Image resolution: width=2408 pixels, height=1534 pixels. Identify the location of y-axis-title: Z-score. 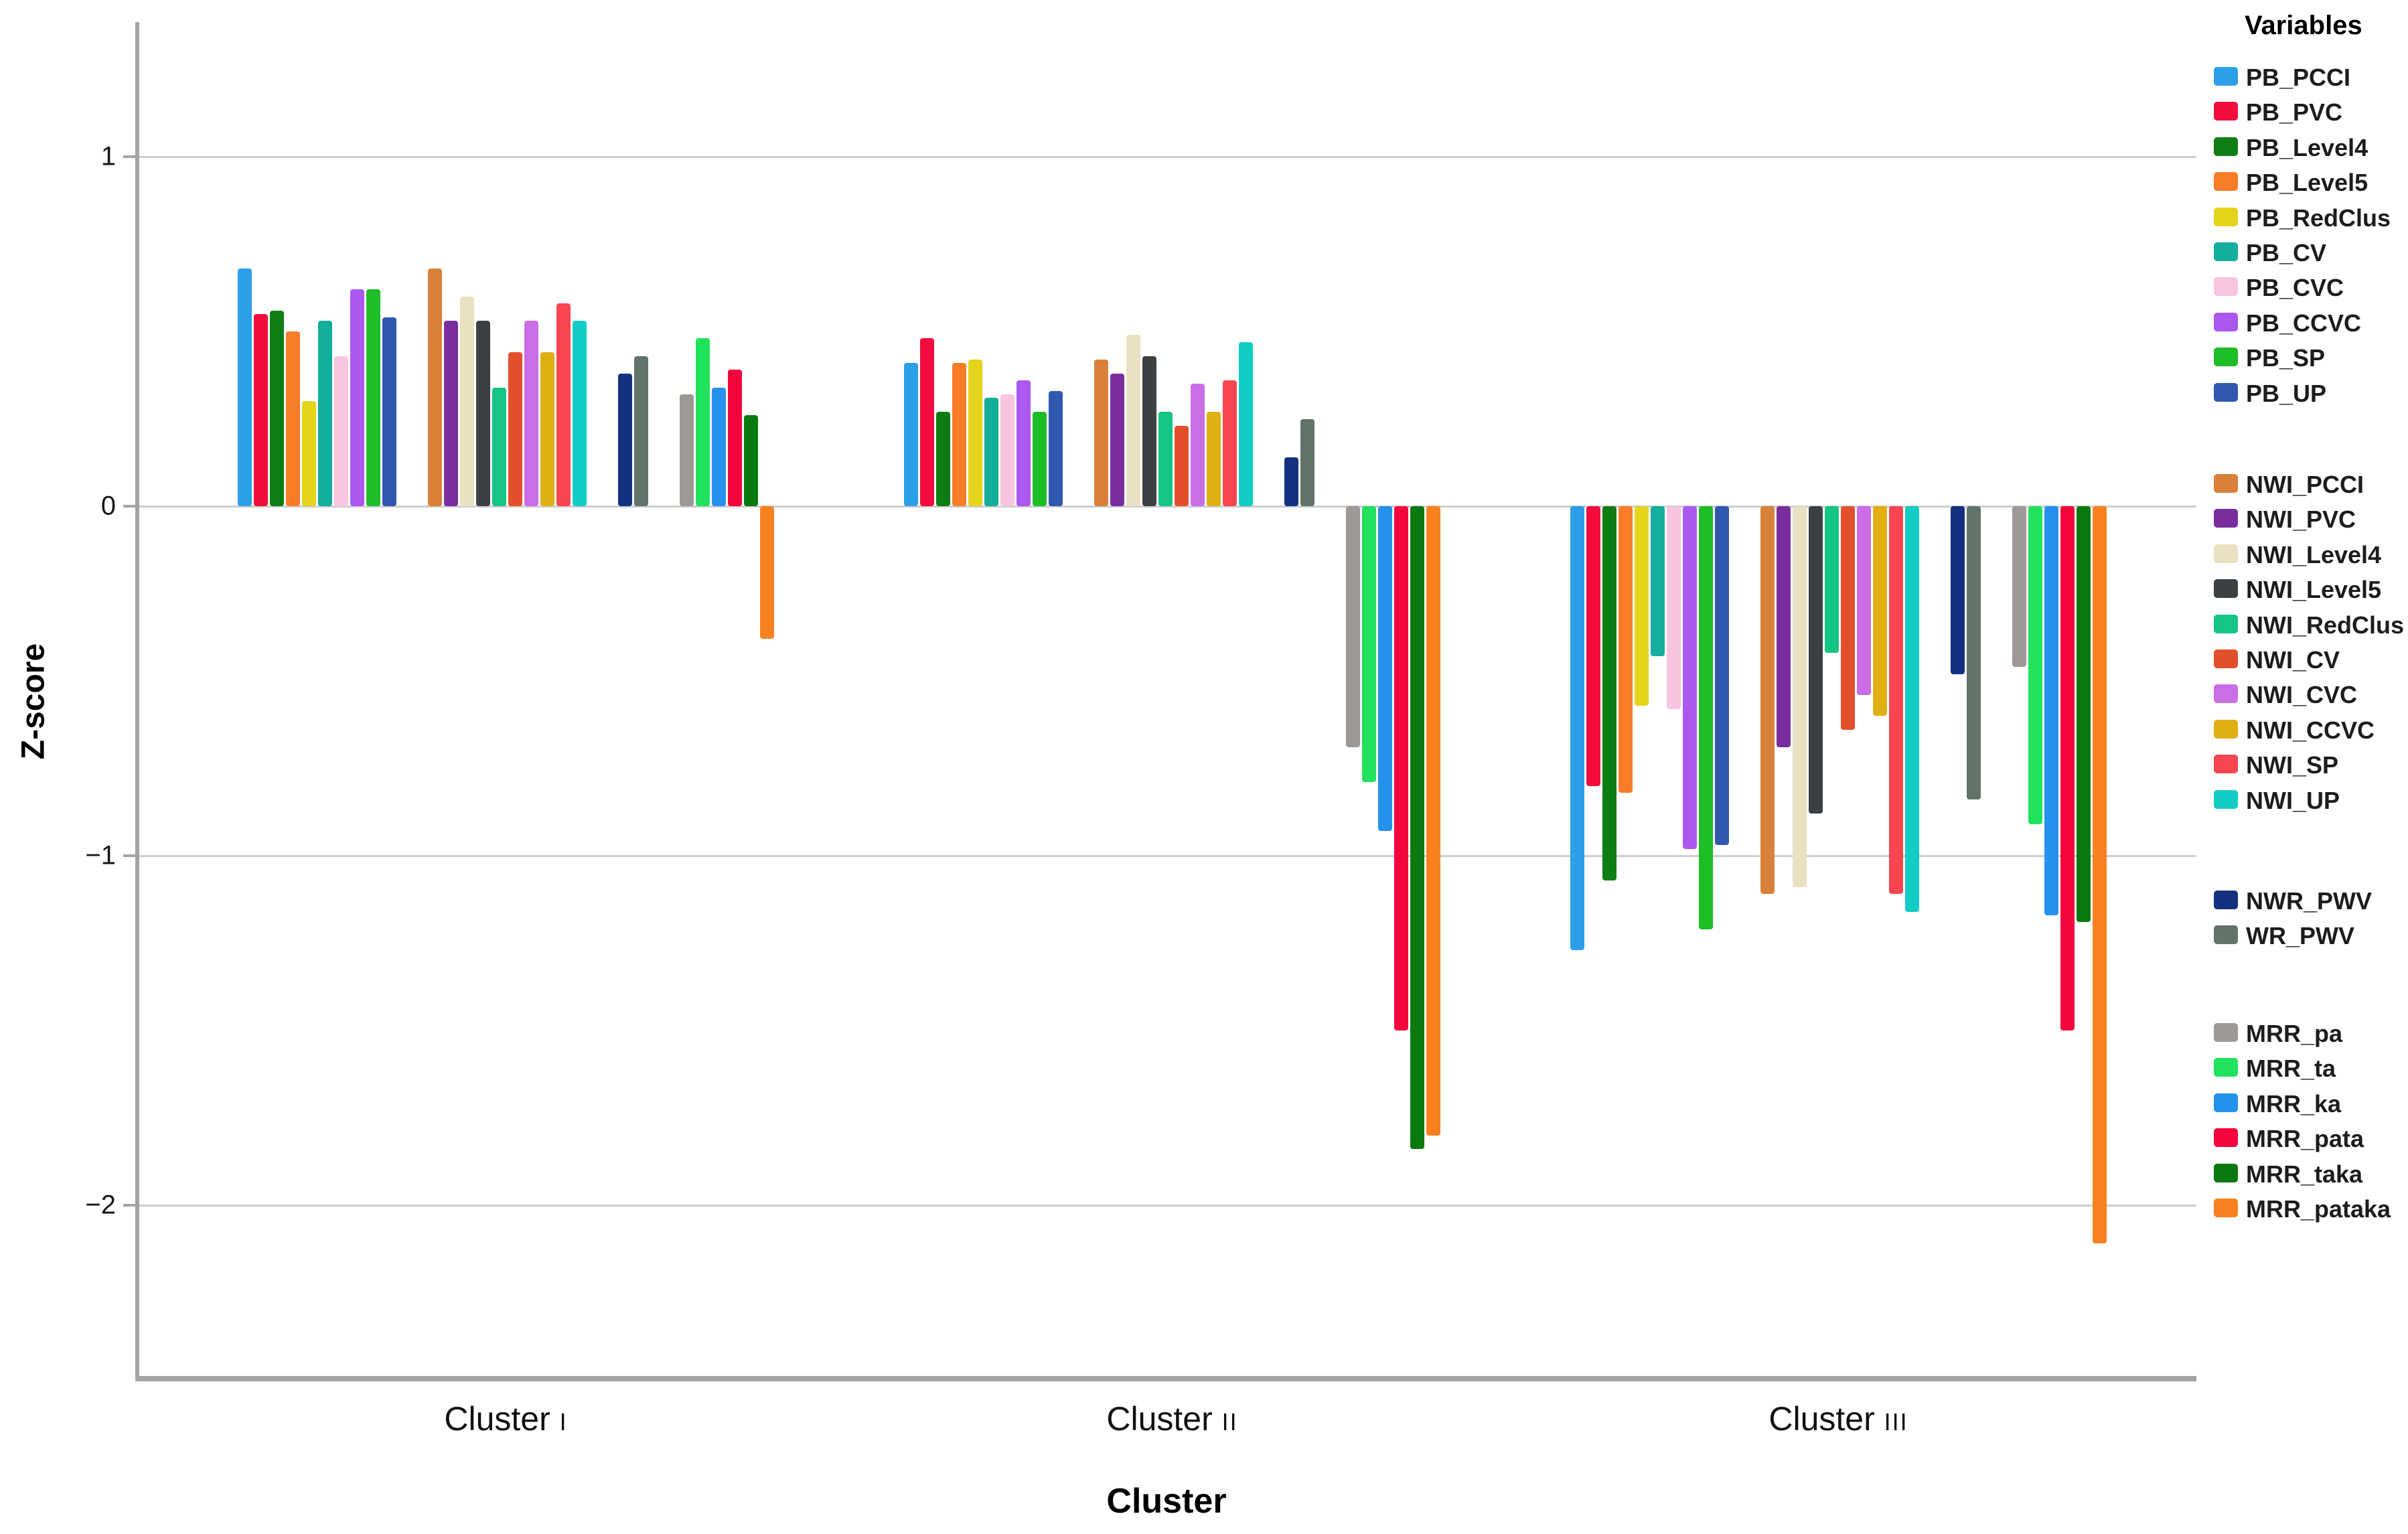
(33, 702).